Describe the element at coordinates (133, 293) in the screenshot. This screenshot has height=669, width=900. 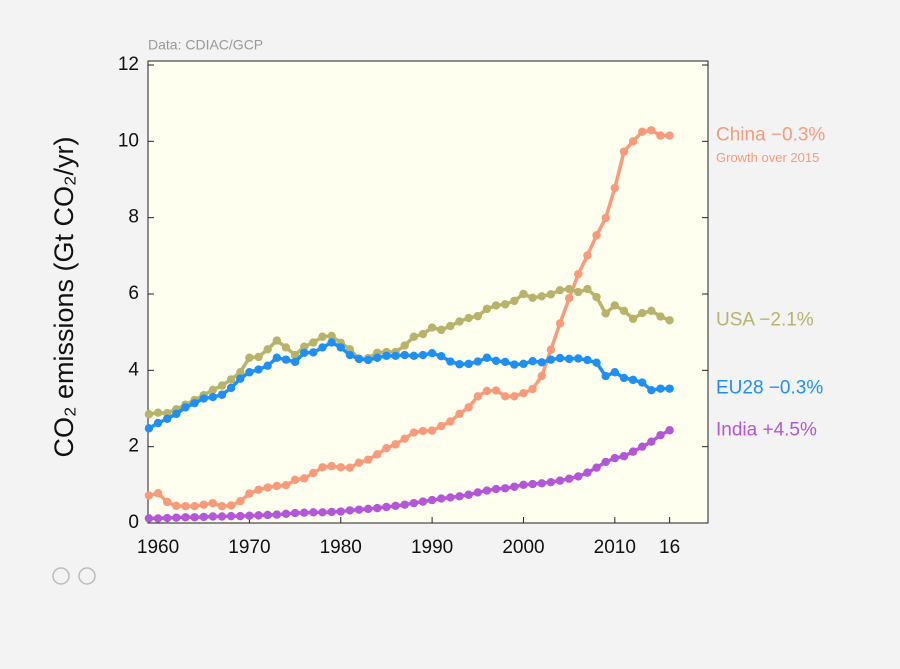
I see `y-tick-label: 6` at that location.